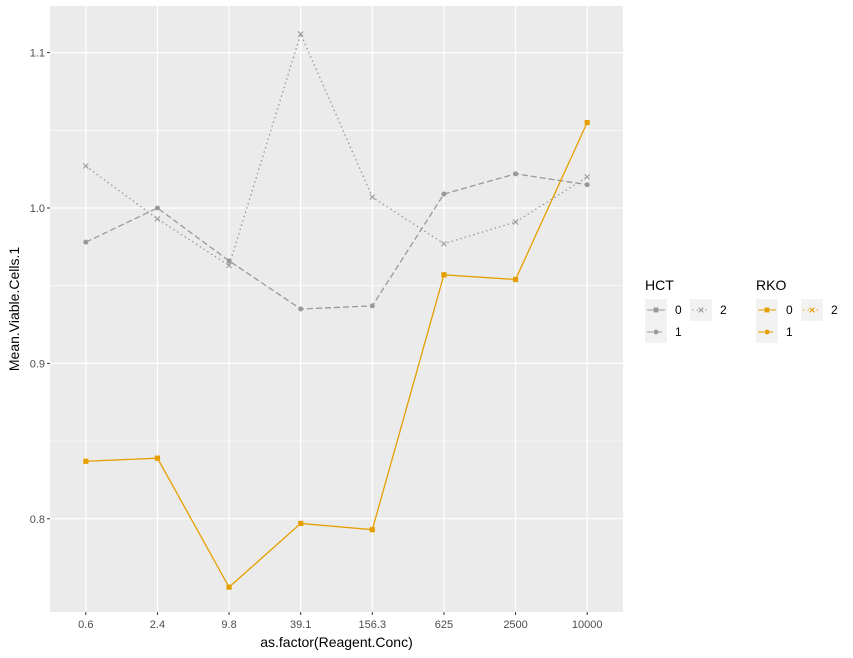 The height and width of the screenshot is (658, 853). What do you see at coordinates (336, 642) in the screenshot?
I see `x-axis-title: as.factor(Reagent.Conc)` at bounding box center [336, 642].